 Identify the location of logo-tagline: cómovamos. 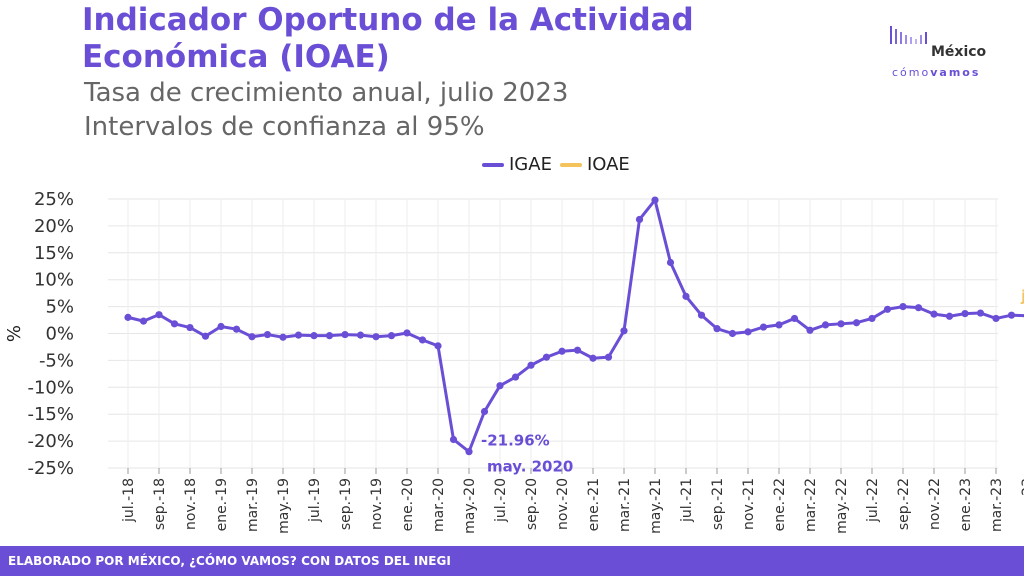
(936, 72).